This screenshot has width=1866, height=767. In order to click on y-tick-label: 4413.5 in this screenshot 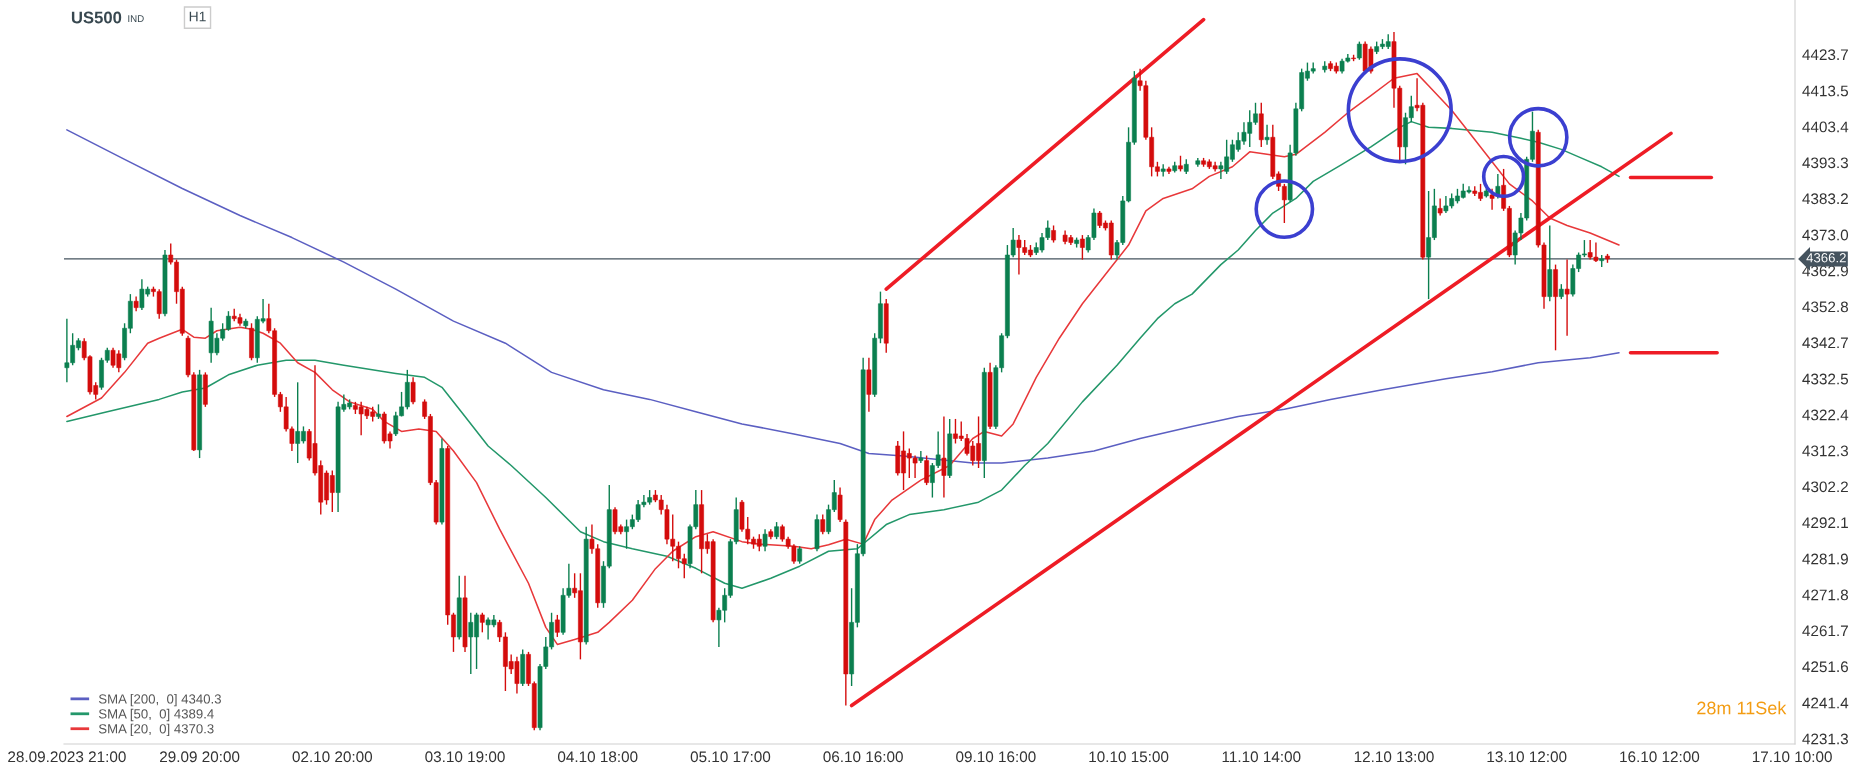, I will do `click(1825, 91)`.